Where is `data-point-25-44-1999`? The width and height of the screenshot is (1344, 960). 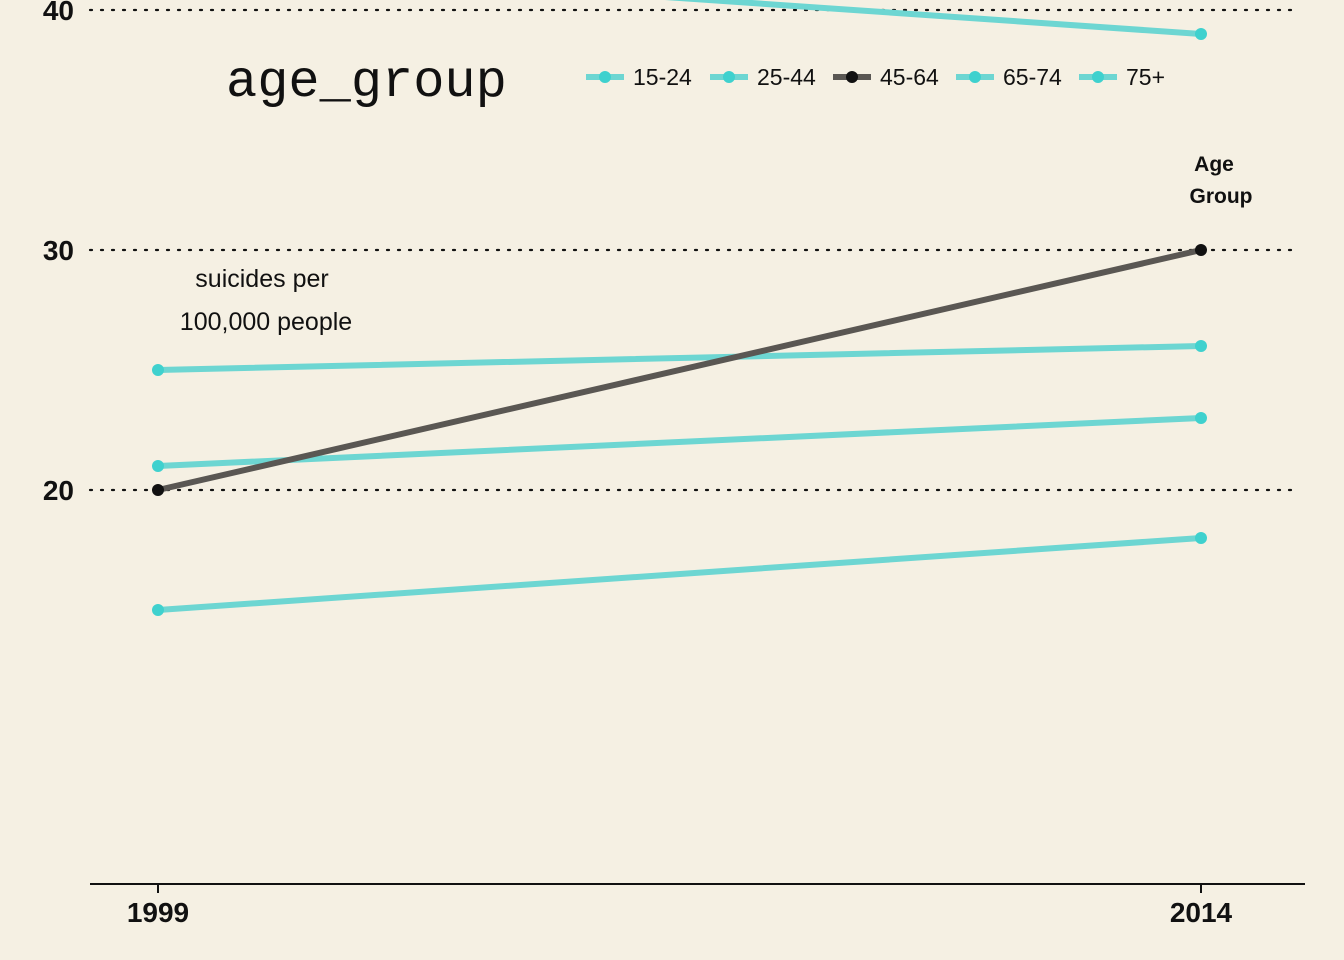
data-point-25-44-1999 is located at coordinates (158, 466).